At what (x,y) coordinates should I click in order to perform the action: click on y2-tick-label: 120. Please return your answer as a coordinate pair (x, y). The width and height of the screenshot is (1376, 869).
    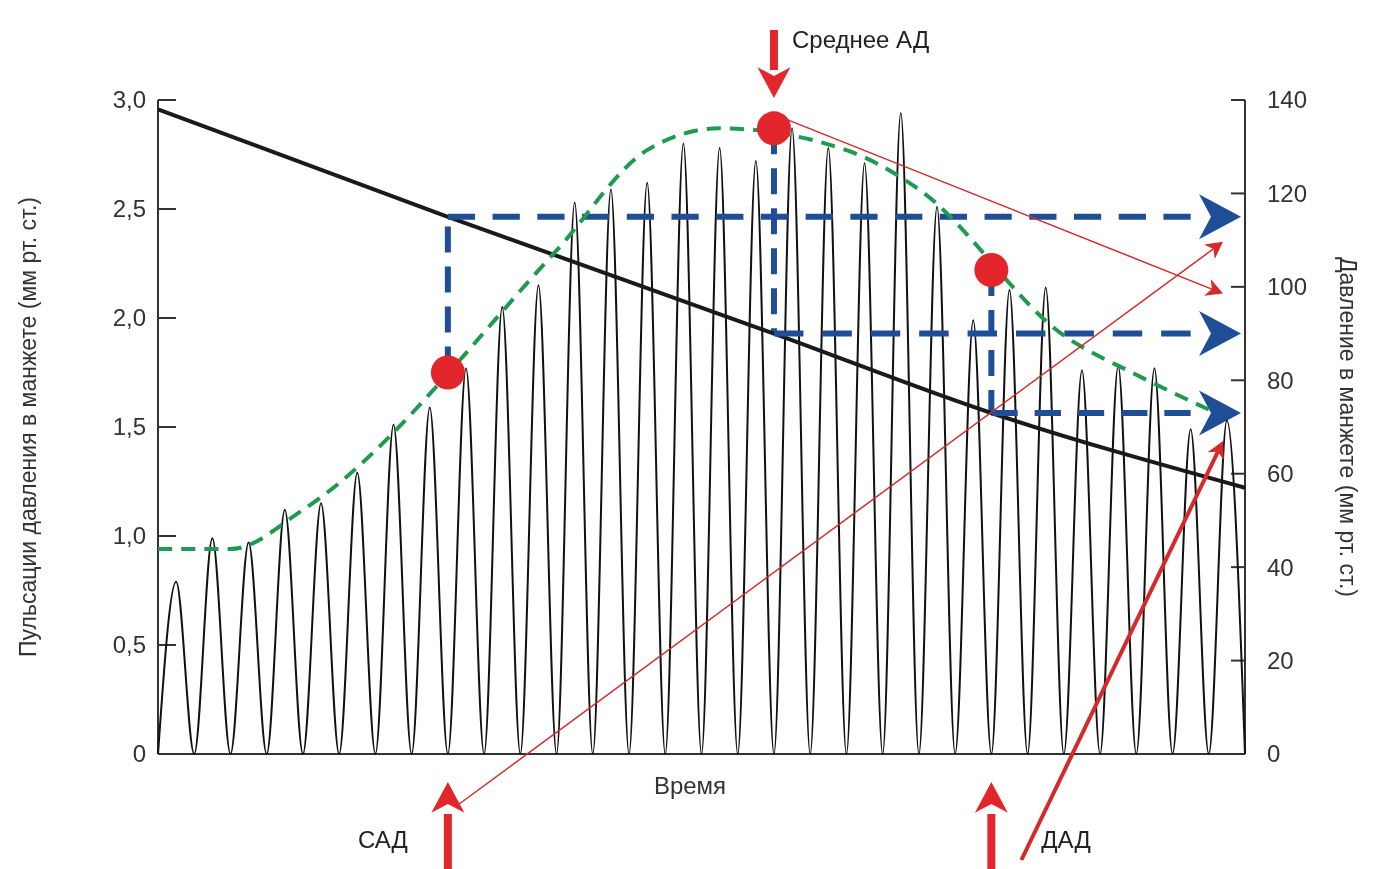
    Looking at the image, I should click on (1287, 193).